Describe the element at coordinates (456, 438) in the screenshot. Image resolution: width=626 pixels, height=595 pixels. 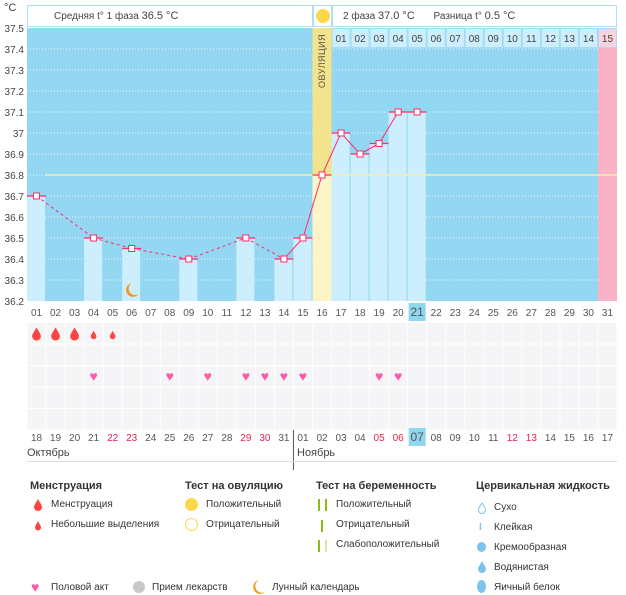
I see `calendar-date: 09` at that location.